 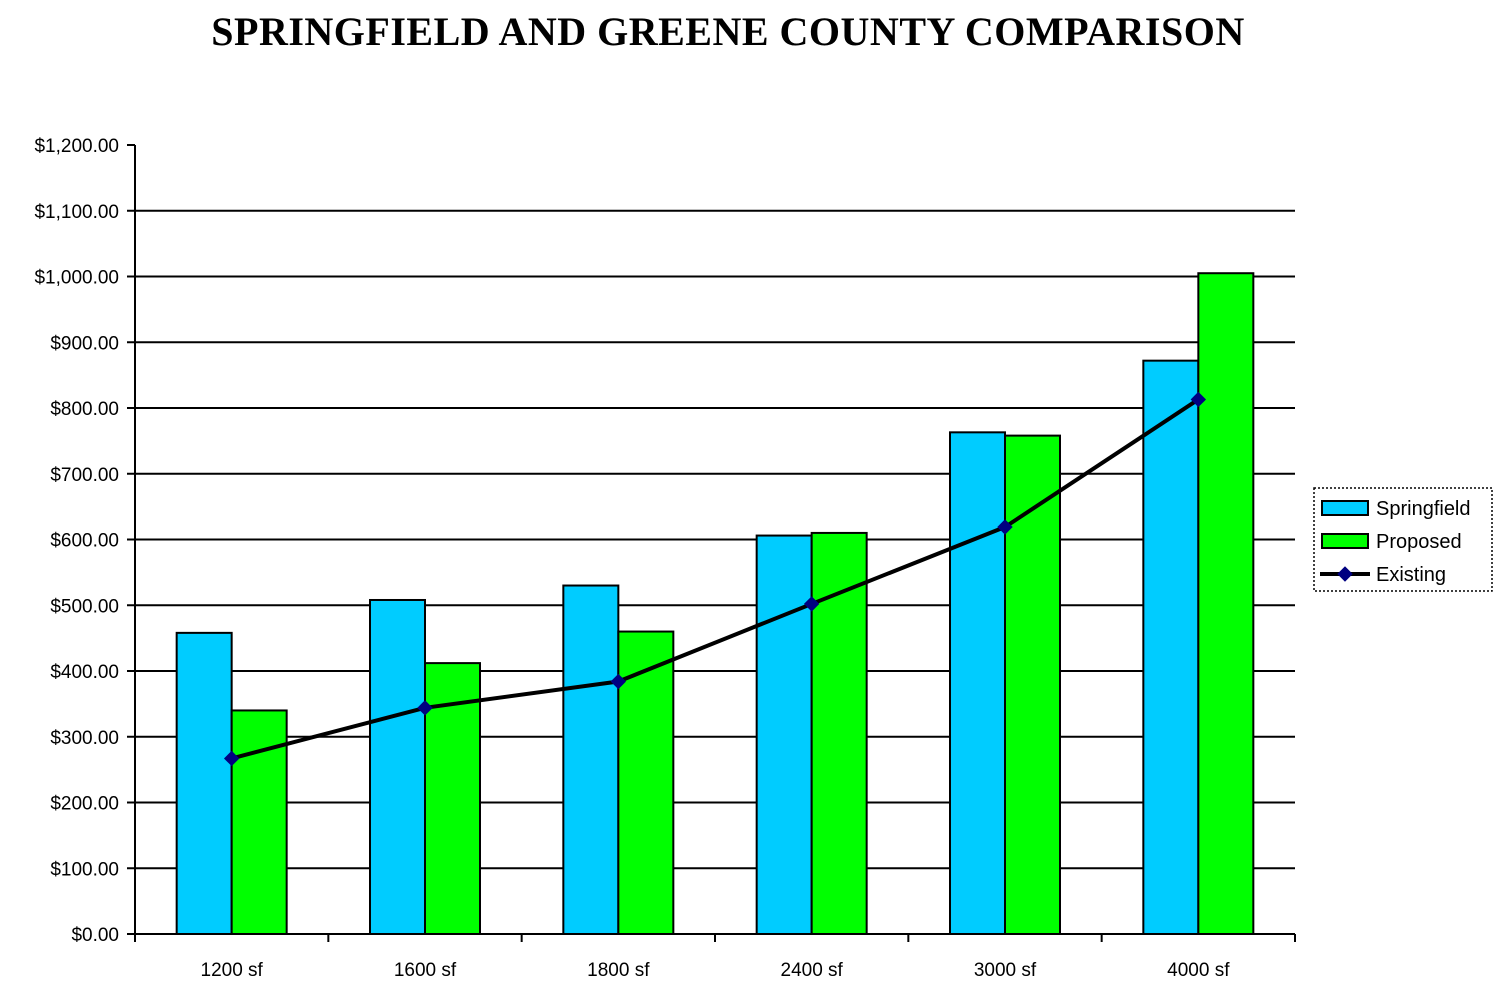 I want to click on y-tick-label: $500.00, so click(x=84, y=606).